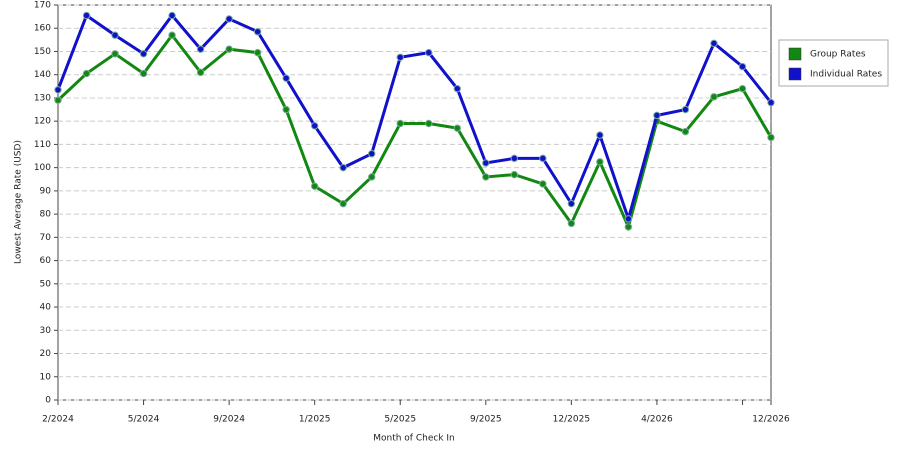 The width and height of the screenshot is (900, 454). Describe the element at coordinates (46, 215) in the screenshot. I see `y-tick-label: 80` at that location.